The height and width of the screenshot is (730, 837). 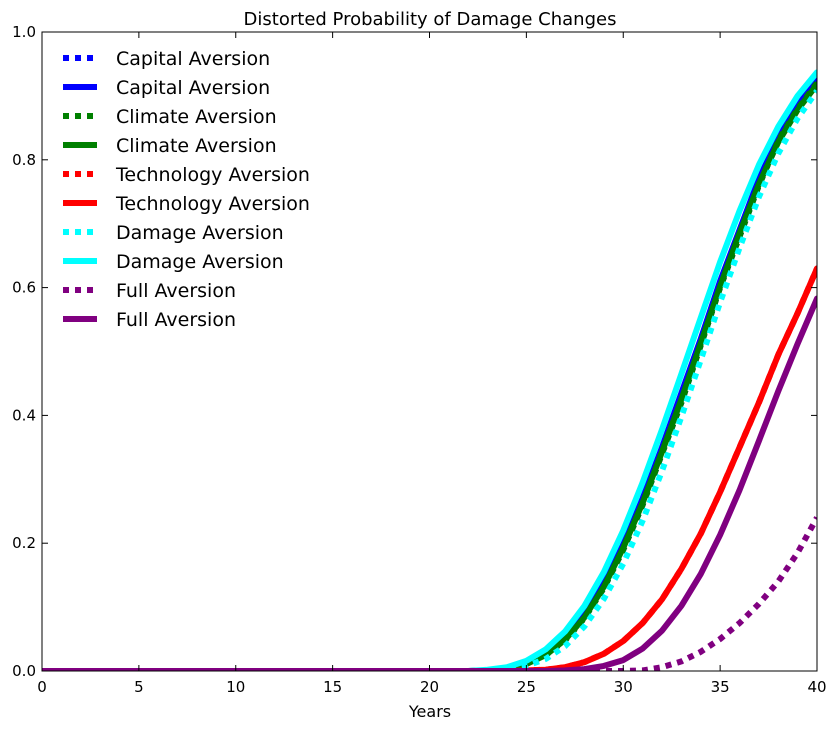 What do you see at coordinates (24, 32) in the screenshot?
I see `y-tick-label: 1.0` at bounding box center [24, 32].